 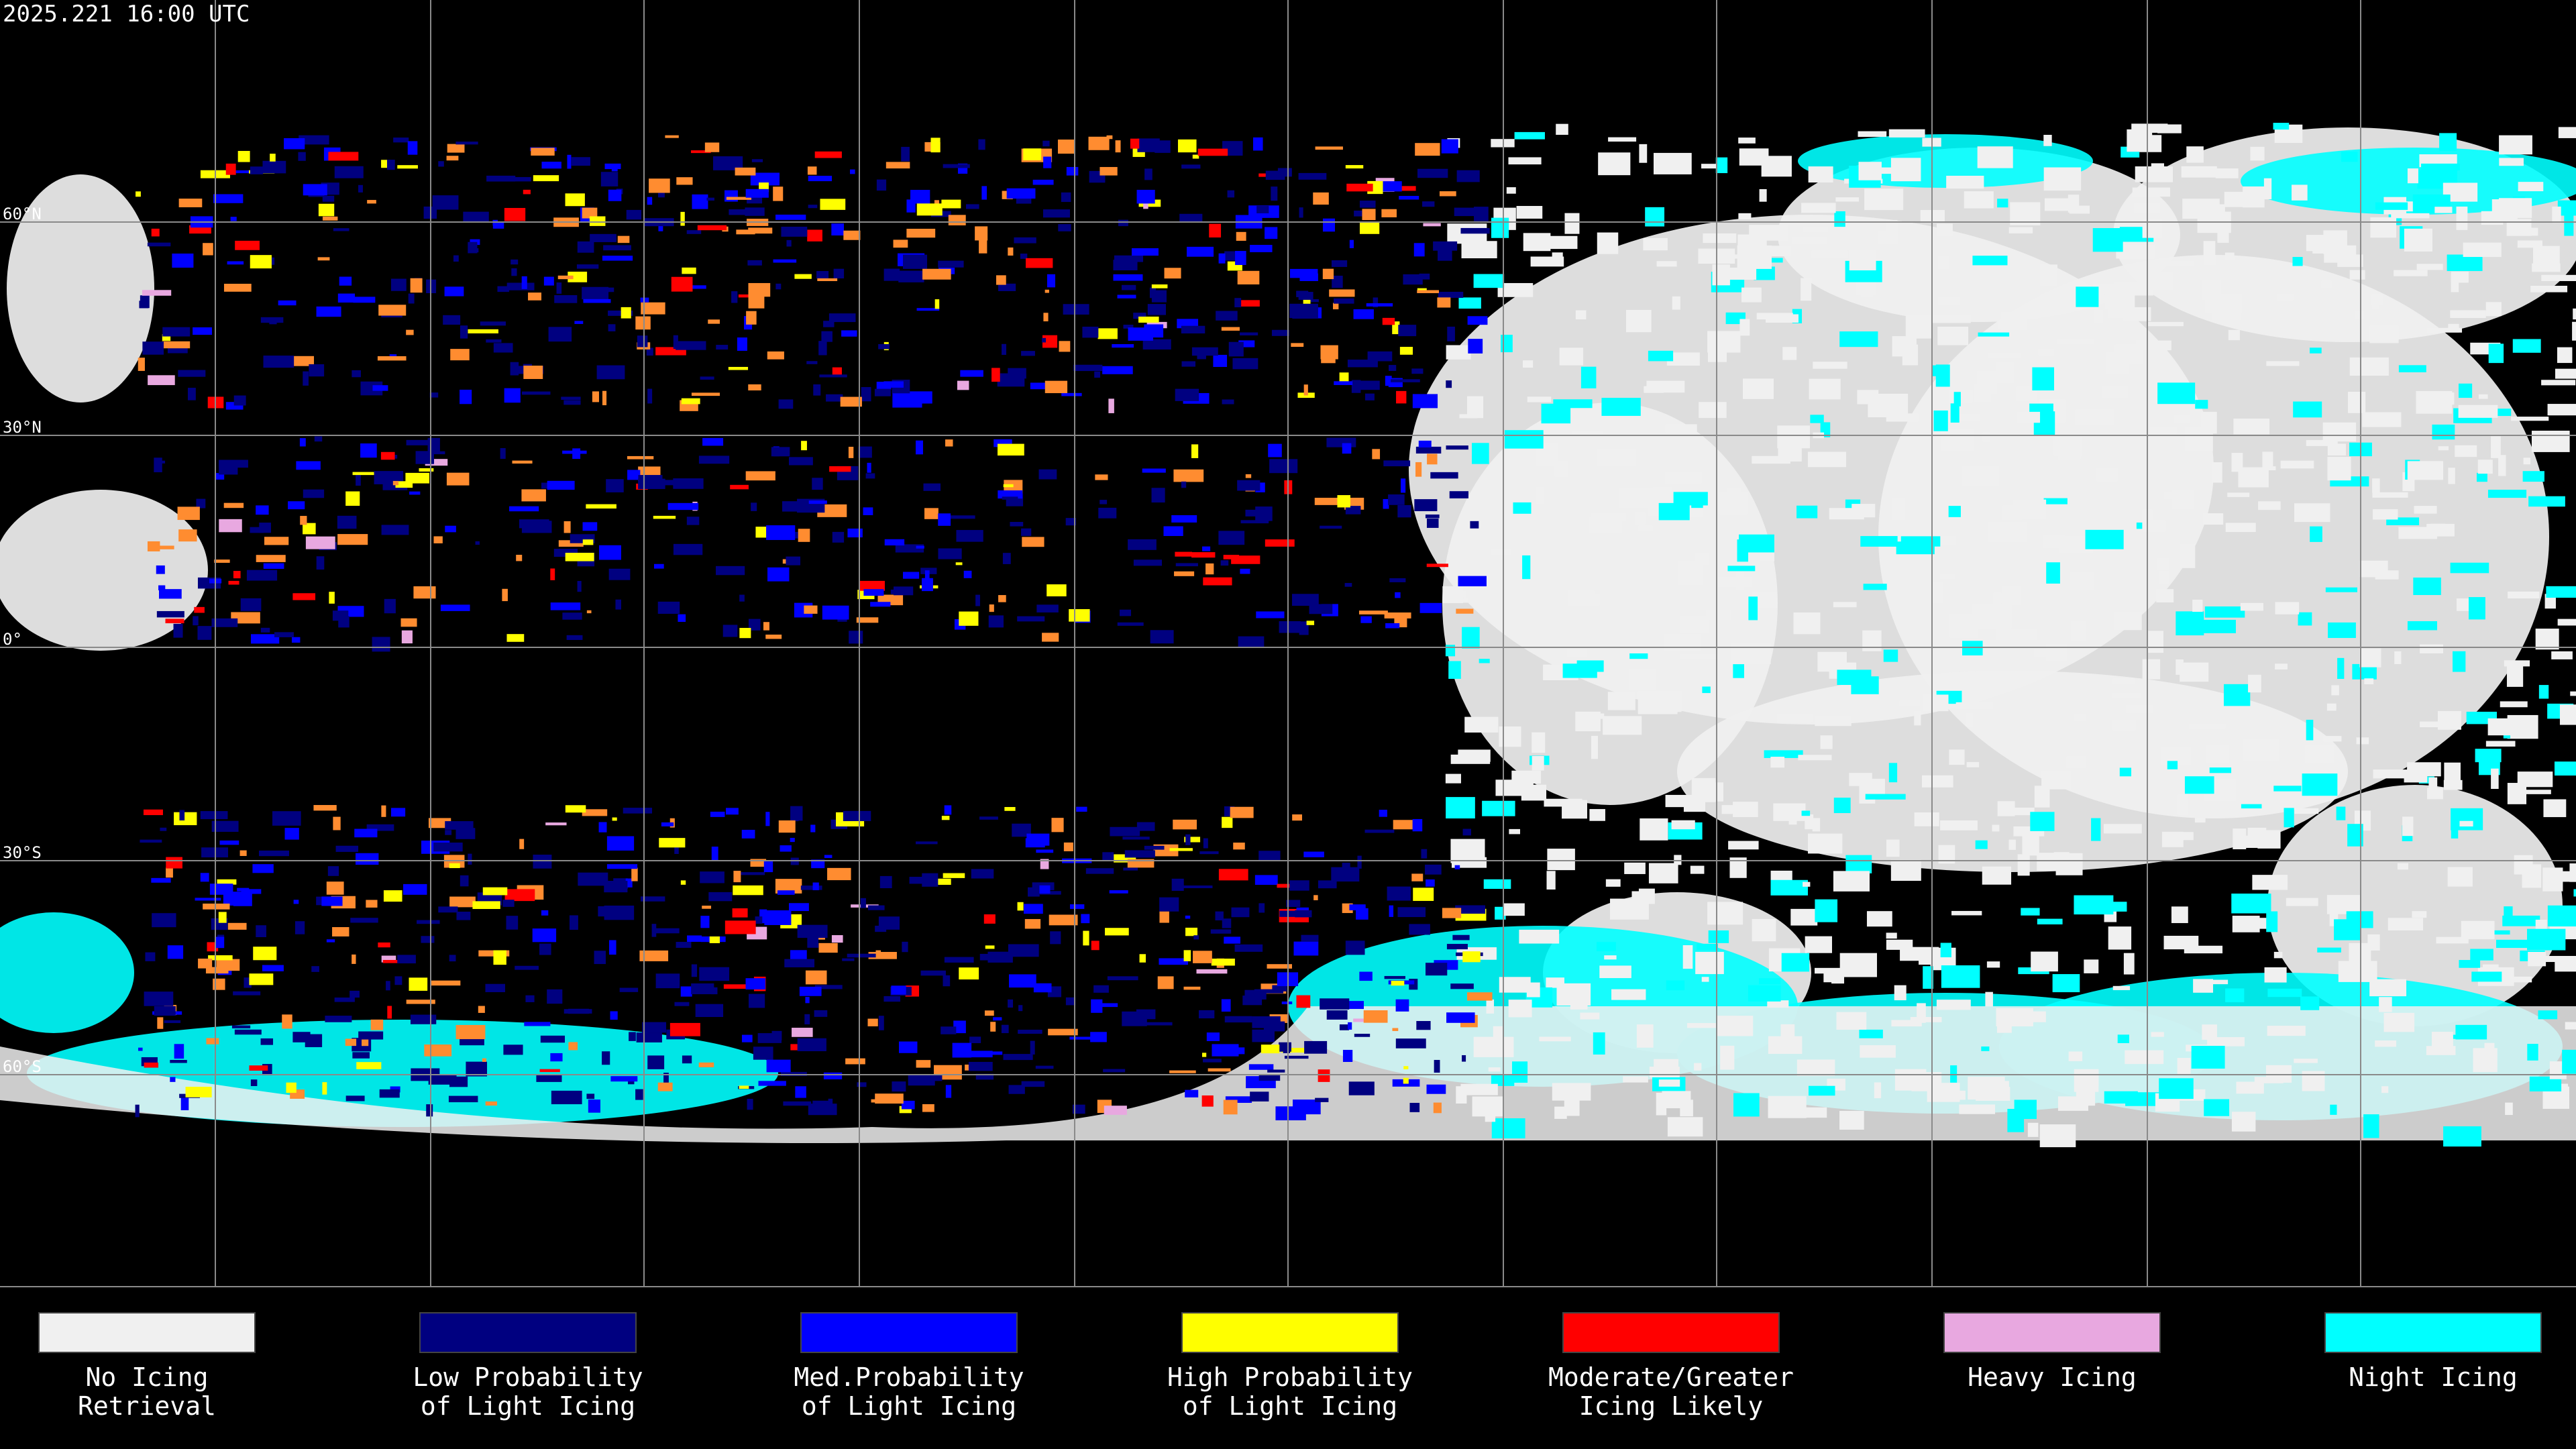 I want to click on latitude-label: 30°N, so click(x=22, y=427).